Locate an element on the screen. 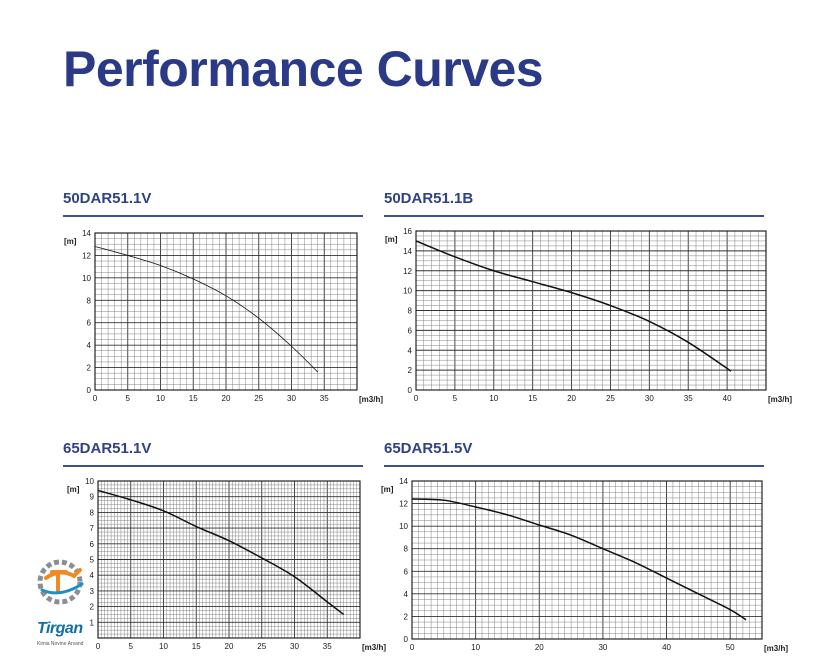 The image size is (828, 664). chart-50dar51-1v: 0 5 10 15 20 25 30 35 0 2 4 6 8 10 12 14 [m] [m3/h] is located at coordinates (223, 316).